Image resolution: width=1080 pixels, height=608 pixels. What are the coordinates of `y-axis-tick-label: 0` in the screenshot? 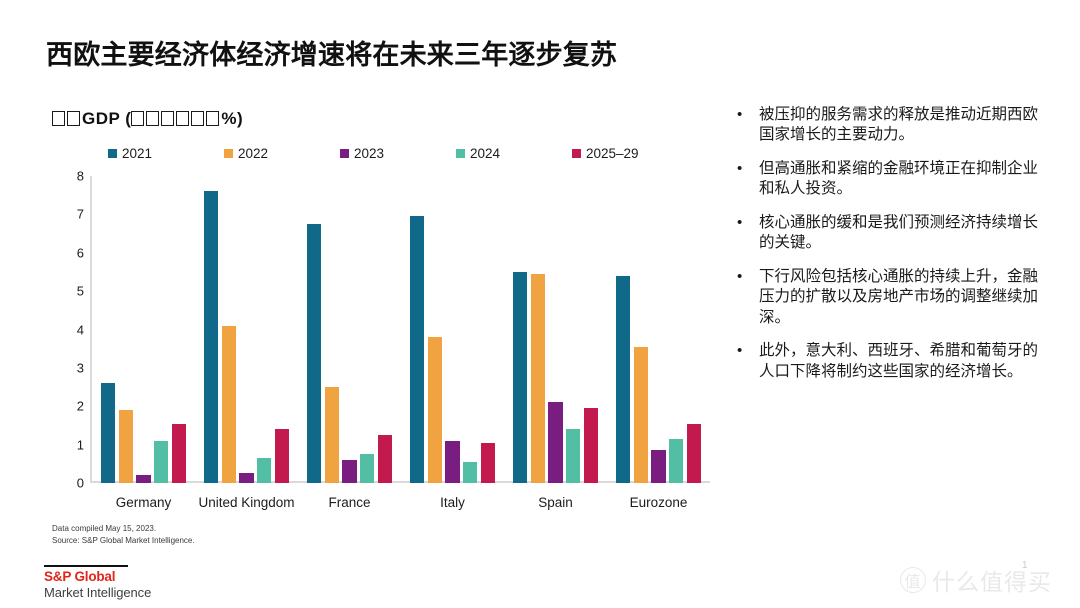 It's located at (80, 483).